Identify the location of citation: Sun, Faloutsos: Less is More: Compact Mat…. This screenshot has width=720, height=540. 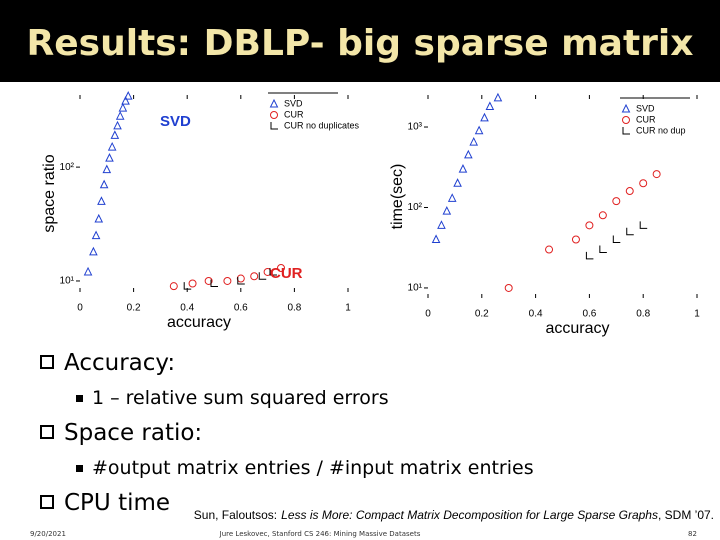
(454, 515).